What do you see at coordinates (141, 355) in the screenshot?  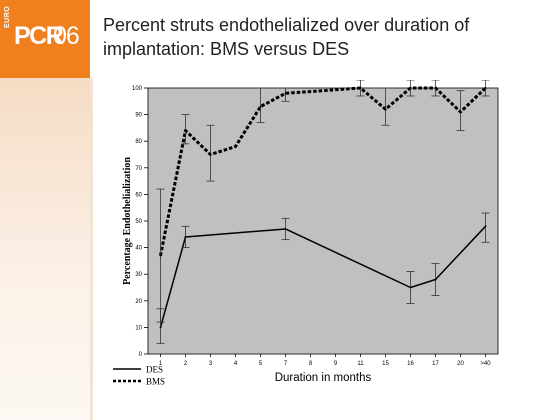 I see `y-tick-label: 0` at bounding box center [141, 355].